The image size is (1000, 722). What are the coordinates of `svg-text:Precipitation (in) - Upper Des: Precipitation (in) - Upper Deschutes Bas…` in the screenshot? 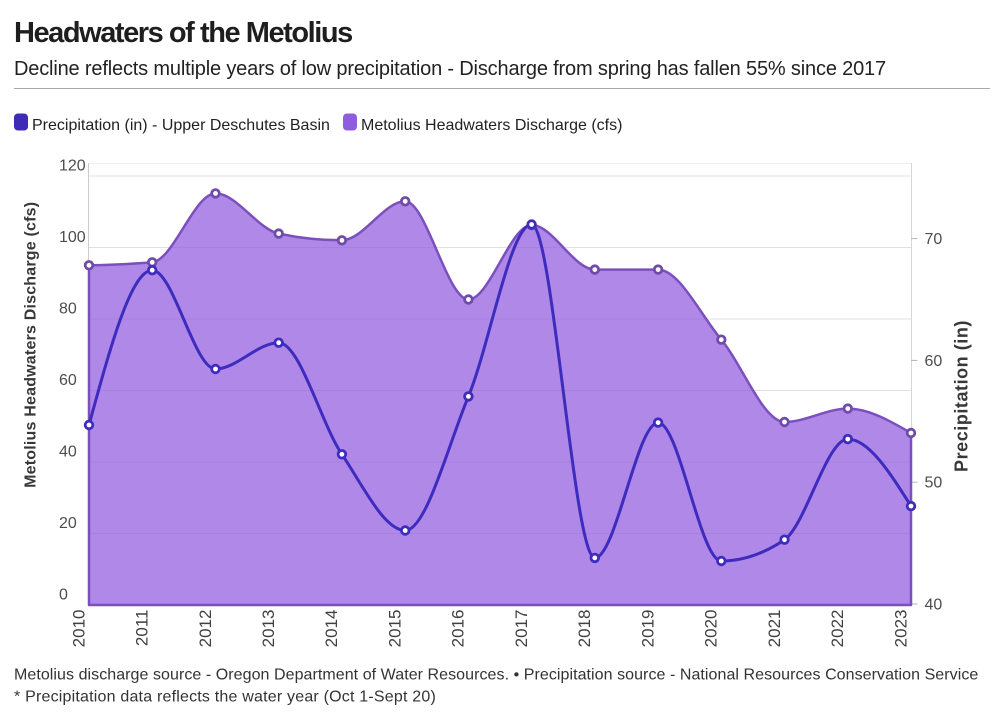 It's located at (181, 125).